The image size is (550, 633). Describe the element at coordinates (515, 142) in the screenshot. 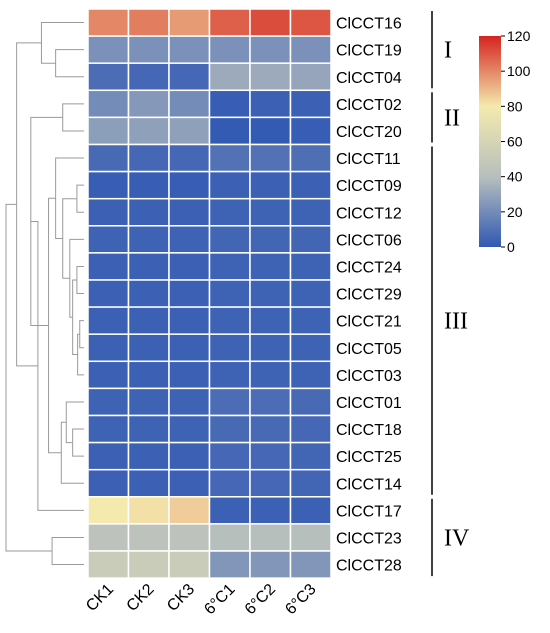

I see `color-bar-tick-label: 60` at that location.